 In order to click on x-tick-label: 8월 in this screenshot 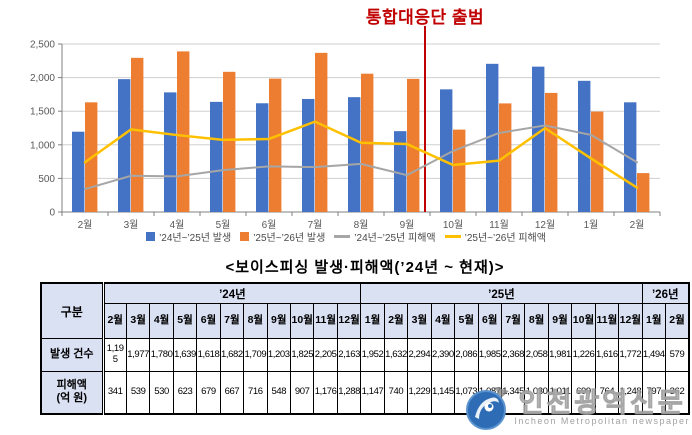, I will do `click(361, 224)`.